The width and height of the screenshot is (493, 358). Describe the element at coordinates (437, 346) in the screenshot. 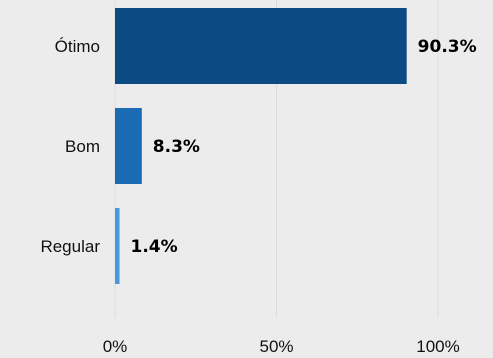

I see `x-tick-label-100: 100%` at that location.